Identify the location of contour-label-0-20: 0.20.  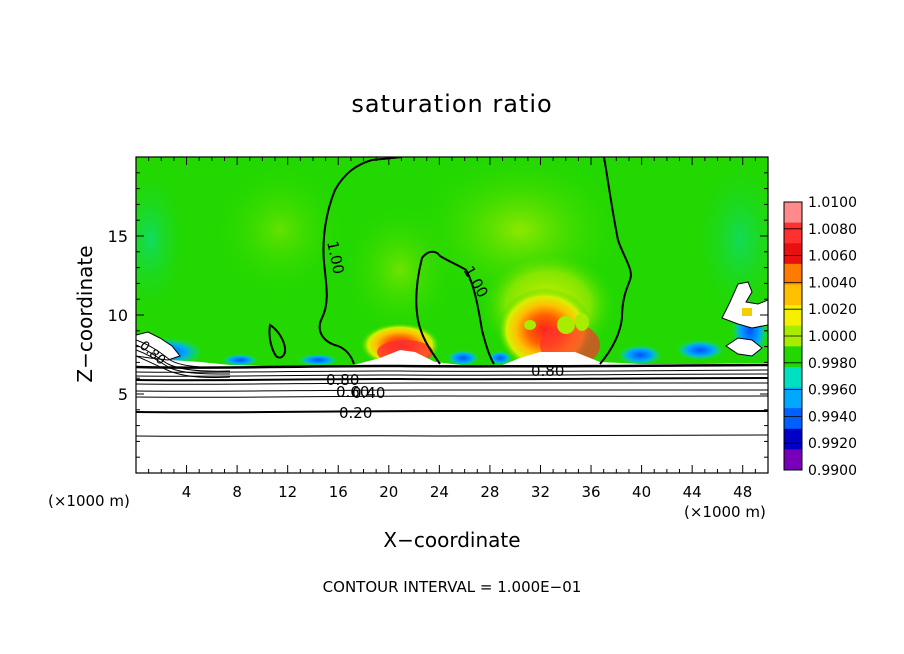
(355, 413).